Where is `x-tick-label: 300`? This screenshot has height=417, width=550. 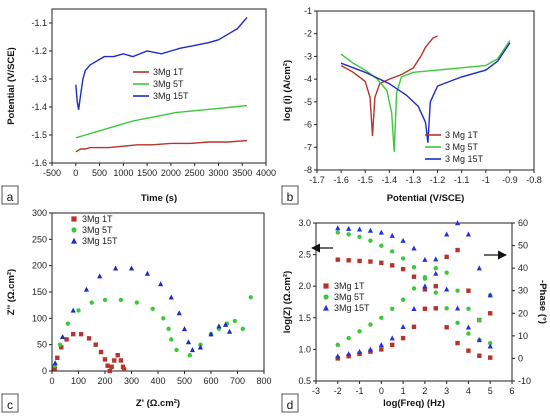
x-tick-label: 300 is located at coordinates (131, 381).